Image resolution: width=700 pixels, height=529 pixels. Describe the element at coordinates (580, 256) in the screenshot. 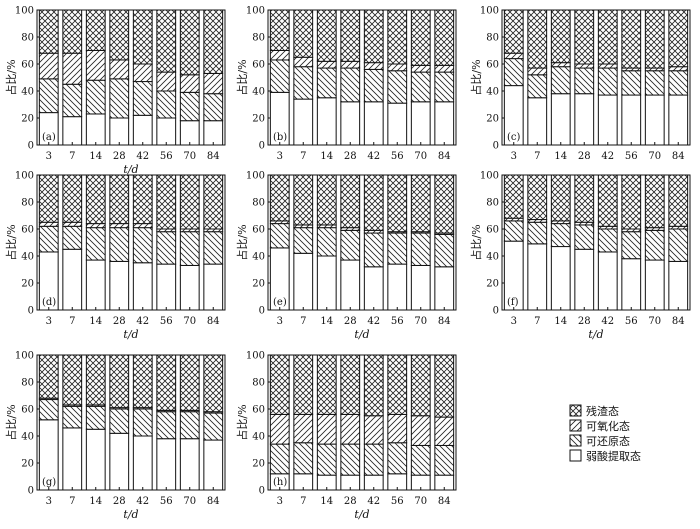

I see `chart-panel: 0 20 40 60 80 100 3 7 14 28 42 56 70 84 (f) 占比/% t/d` at that location.